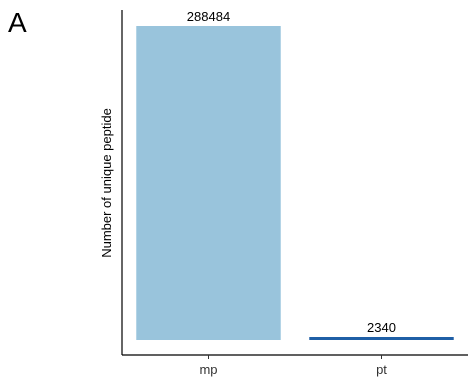  Describe the element at coordinates (17, 22) in the screenshot. I see `panel-label: A` at that location.